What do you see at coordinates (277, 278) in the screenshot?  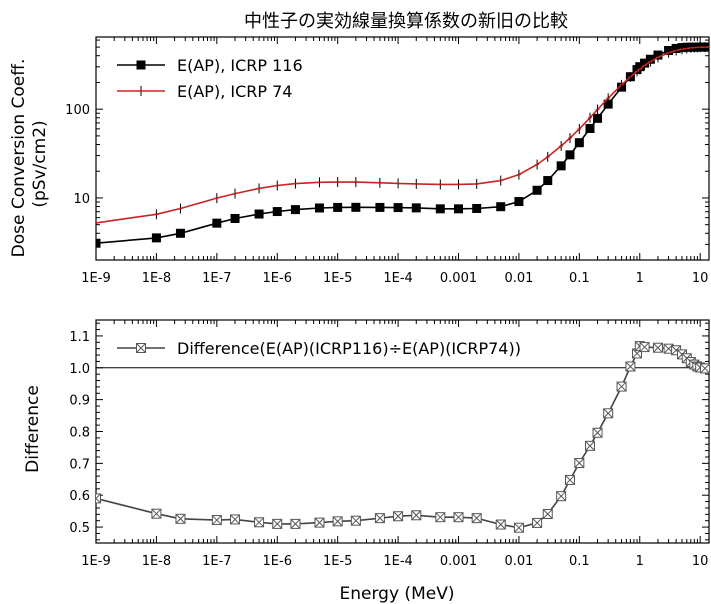 I see `x-tick-label: 1E-6` at bounding box center [277, 278].